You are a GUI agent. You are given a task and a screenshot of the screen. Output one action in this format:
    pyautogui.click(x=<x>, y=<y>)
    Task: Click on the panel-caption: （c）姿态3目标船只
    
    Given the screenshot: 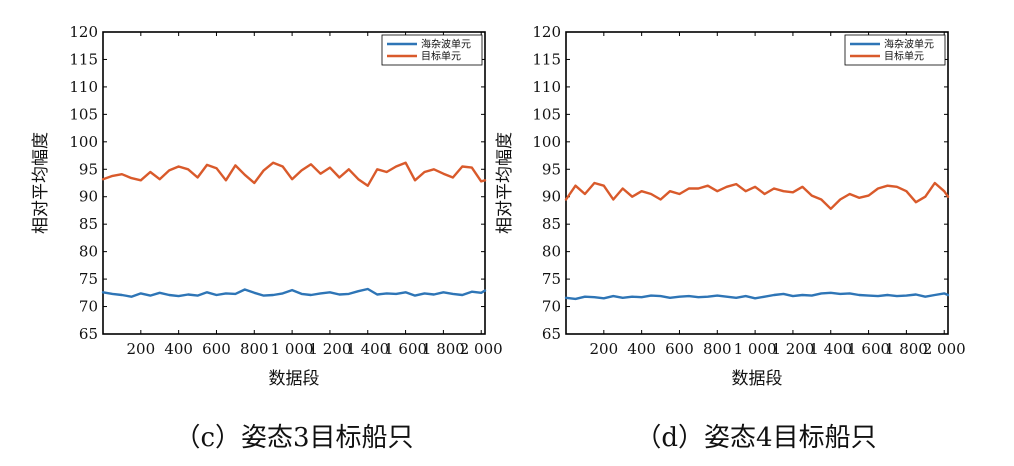 What is the action you would take?
    pyautogui.click(x=293, y=438)
    